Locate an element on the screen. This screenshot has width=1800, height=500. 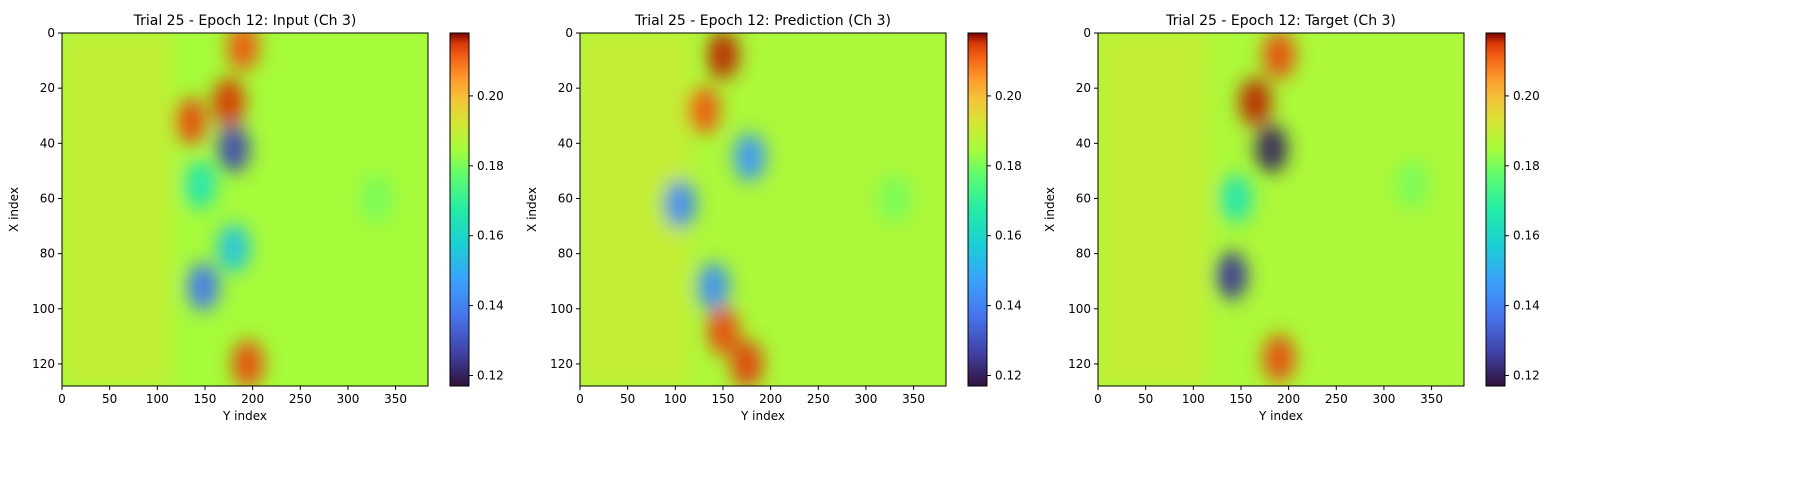
panel-title: Trial 25 - Epoch 12: Input (Ch 3) is located at coordinates (245, 21).